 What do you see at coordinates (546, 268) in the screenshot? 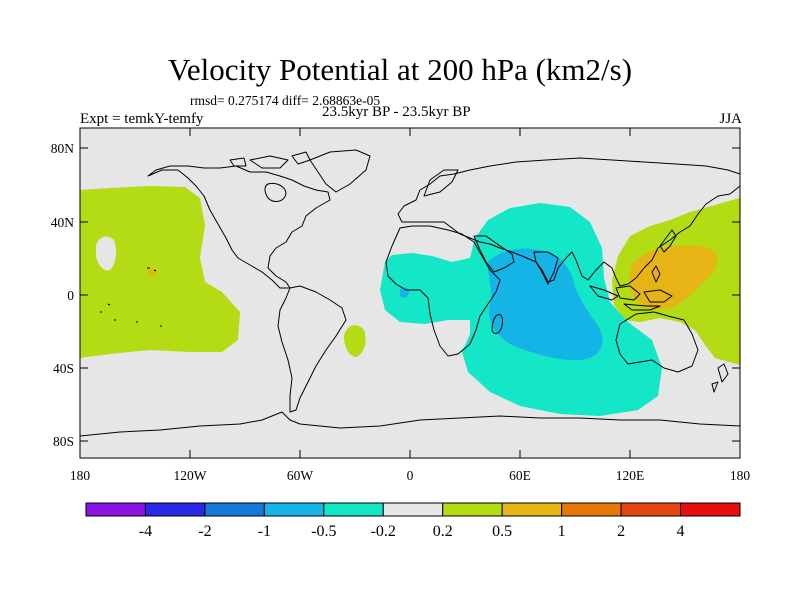
I see `coast-india` at bounding box center [546, 268].